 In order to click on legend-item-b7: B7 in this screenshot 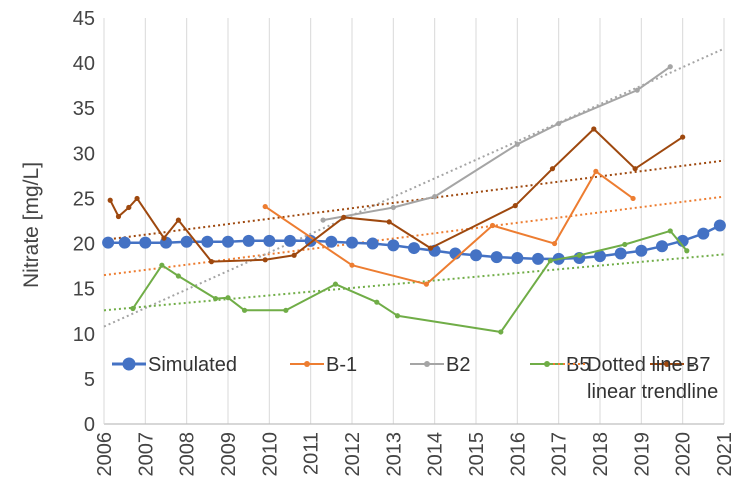, I will do `click(680, 365)`.